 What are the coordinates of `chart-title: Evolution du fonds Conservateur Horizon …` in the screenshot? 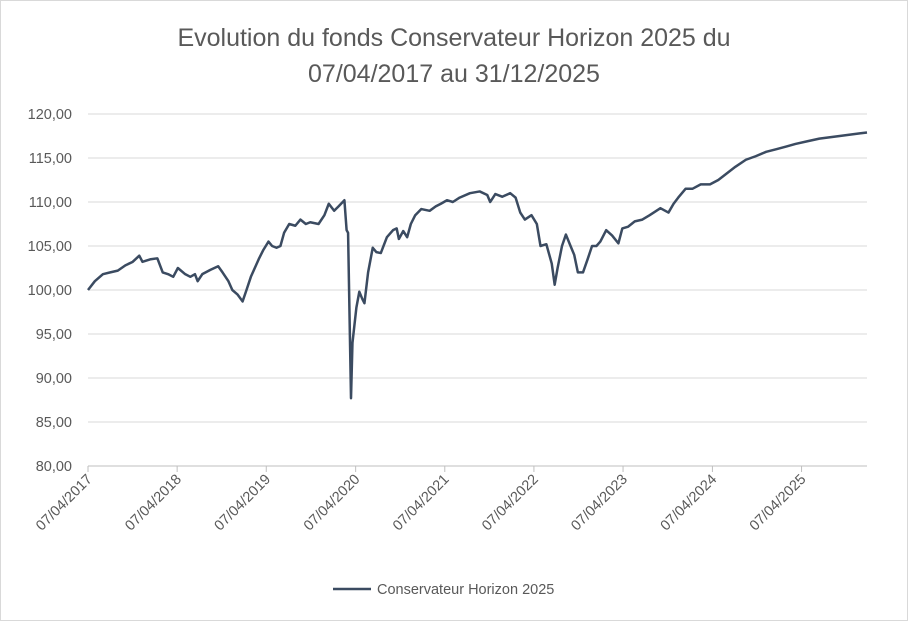 It's located at (454, 56).